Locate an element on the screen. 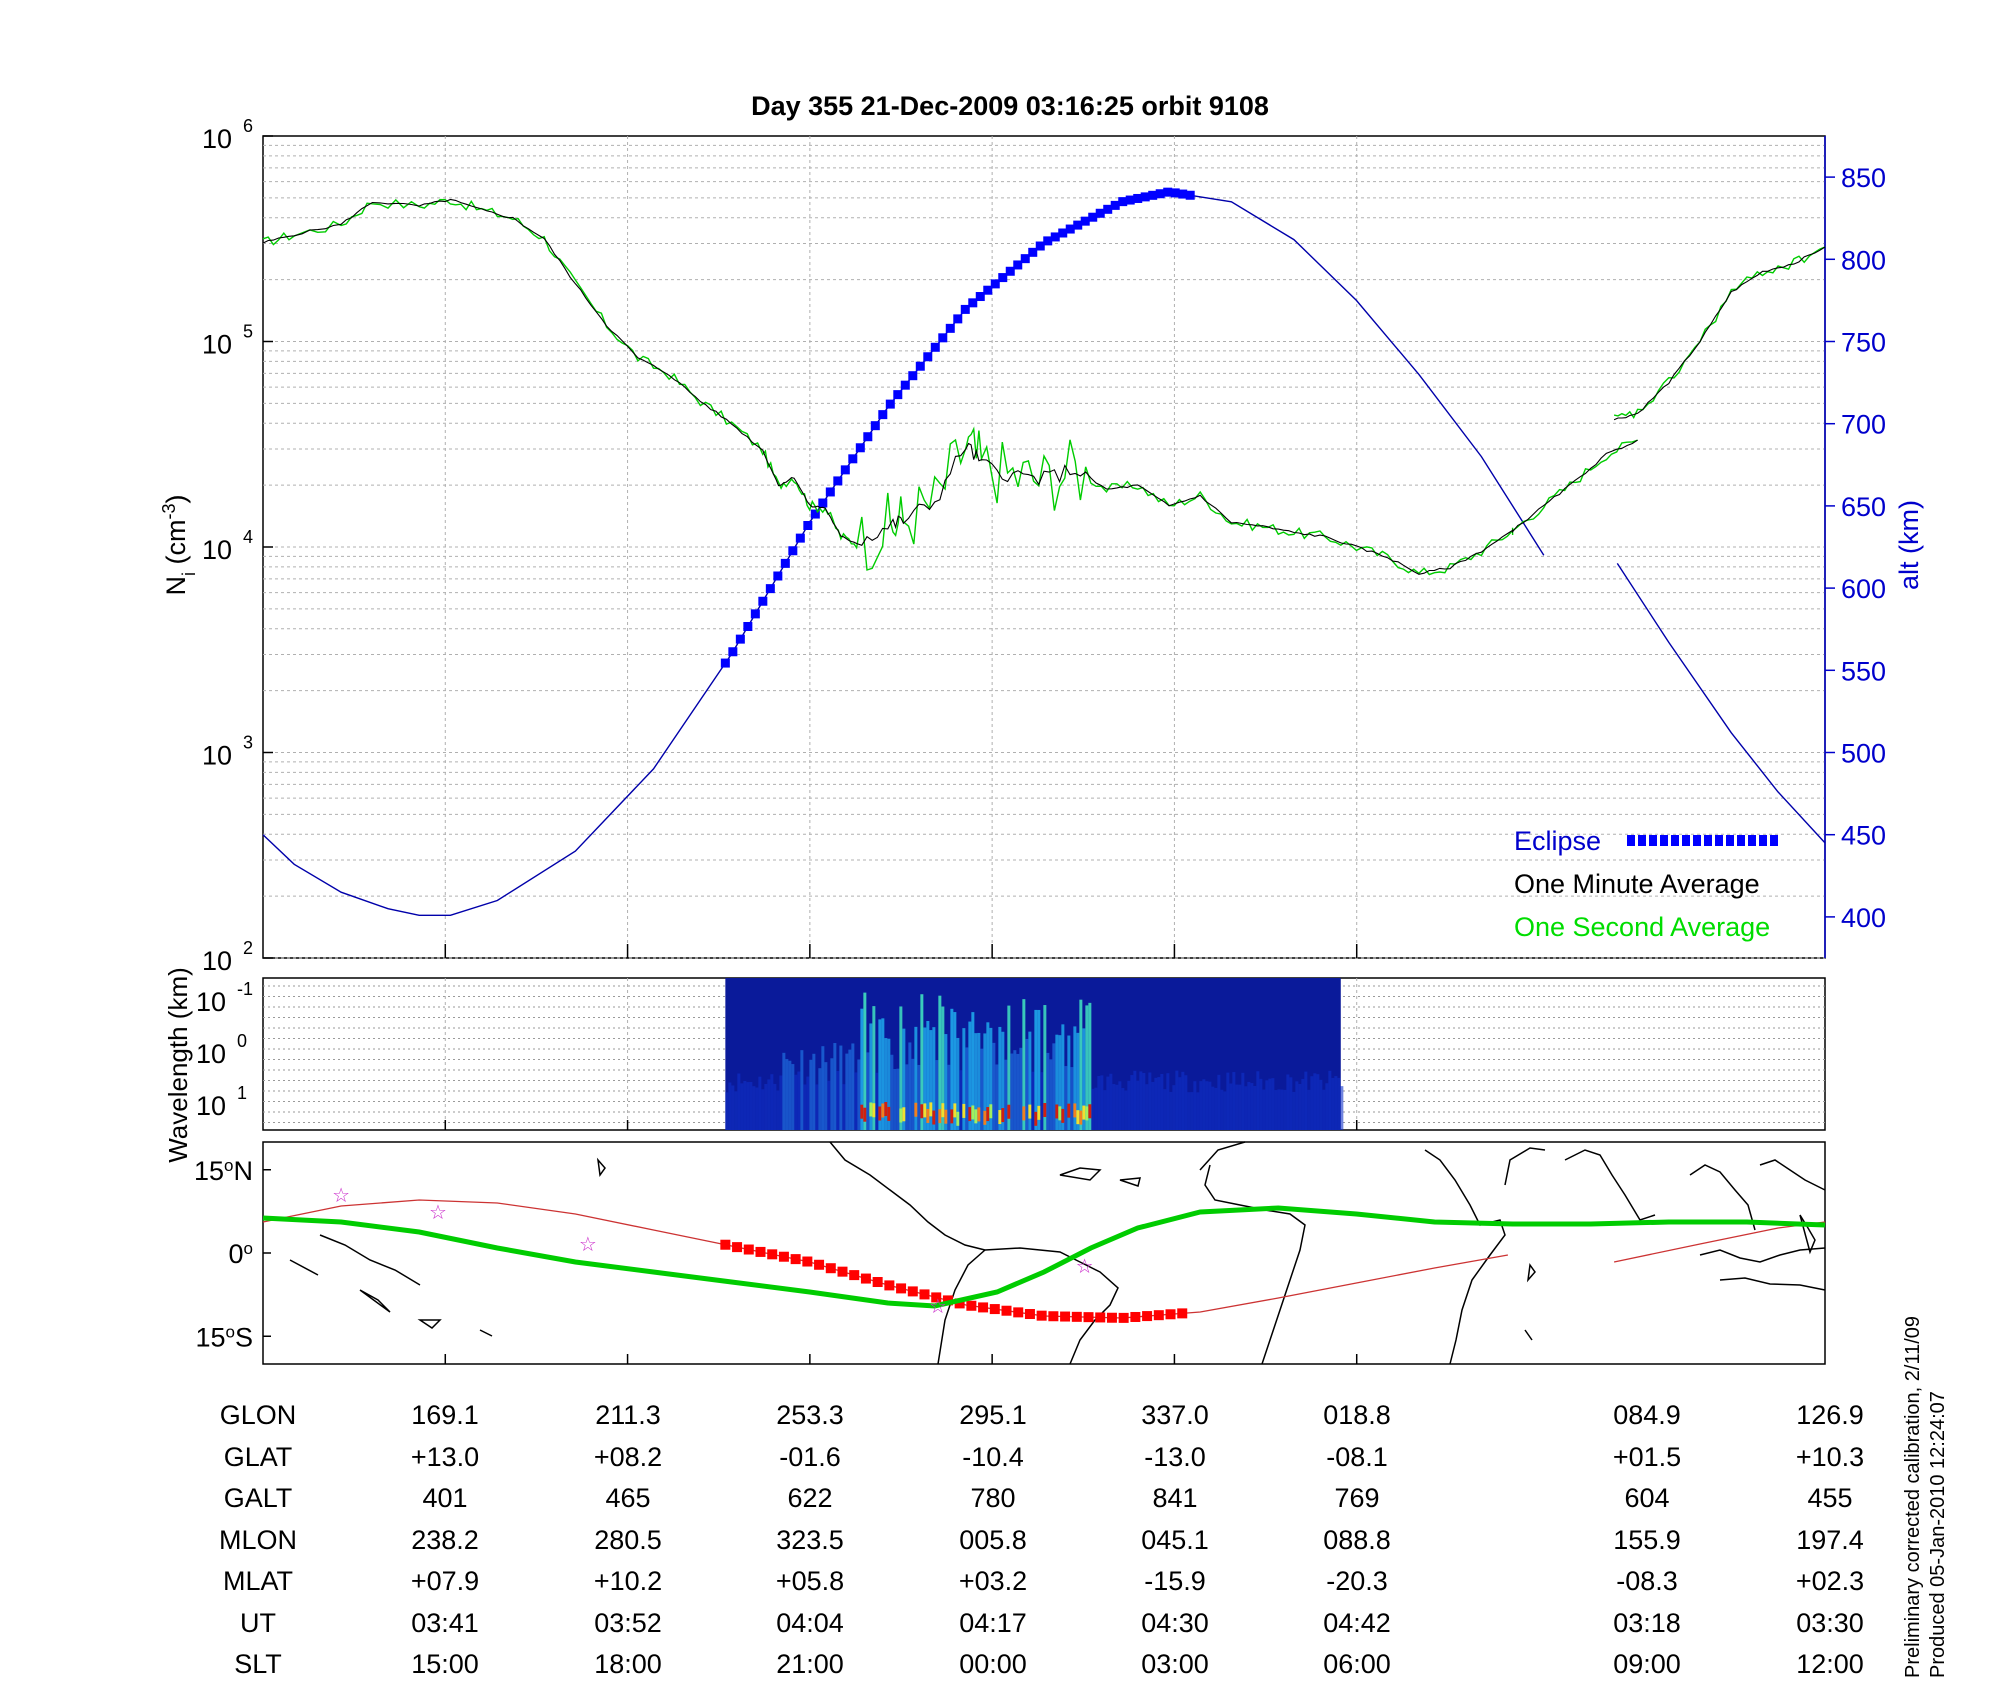 The width and height of the screenshot is (2000, 1700). ephemeris-value: 00:00 is located at coordinates (993, 1664).